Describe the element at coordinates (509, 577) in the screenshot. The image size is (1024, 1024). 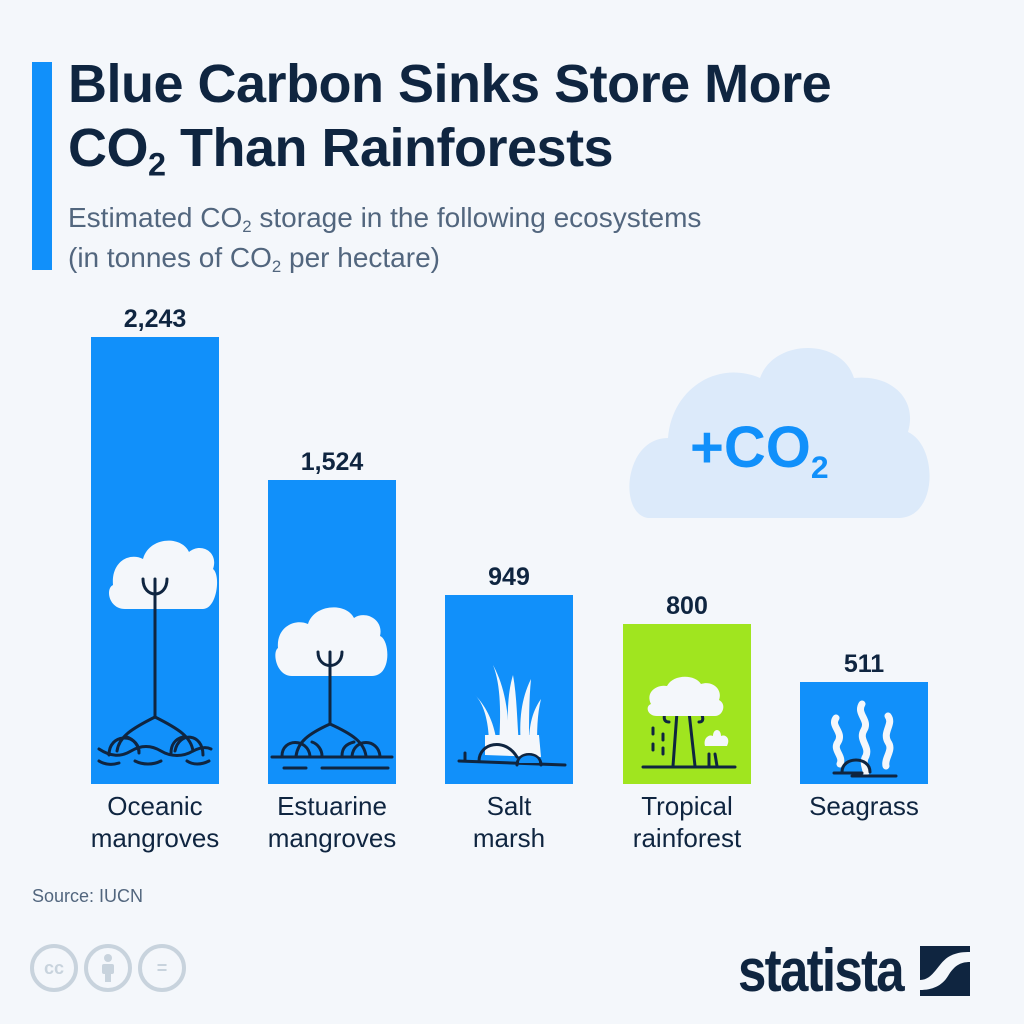
I see `bar-value-salt-marsh: 949` at that location.